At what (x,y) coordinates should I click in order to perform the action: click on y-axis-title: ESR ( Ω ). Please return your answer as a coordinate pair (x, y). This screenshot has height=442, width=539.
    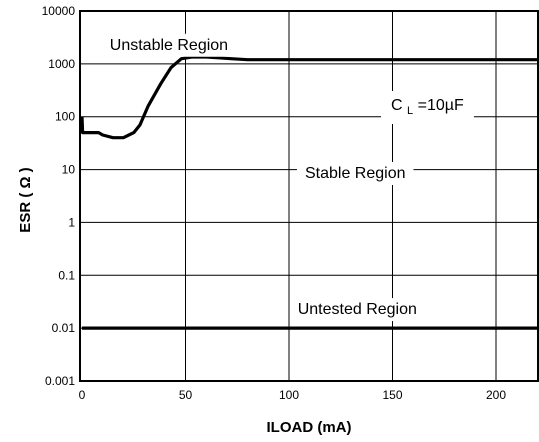
    Looking at the image, I should click on (25, 199).